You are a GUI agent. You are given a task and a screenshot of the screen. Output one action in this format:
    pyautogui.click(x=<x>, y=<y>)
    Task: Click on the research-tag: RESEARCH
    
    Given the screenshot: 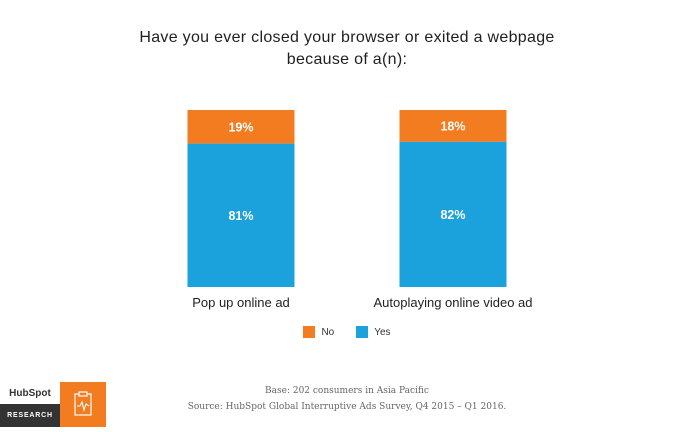 What is the action you would take?
    pyautogui.click(x=30, y=415)
    